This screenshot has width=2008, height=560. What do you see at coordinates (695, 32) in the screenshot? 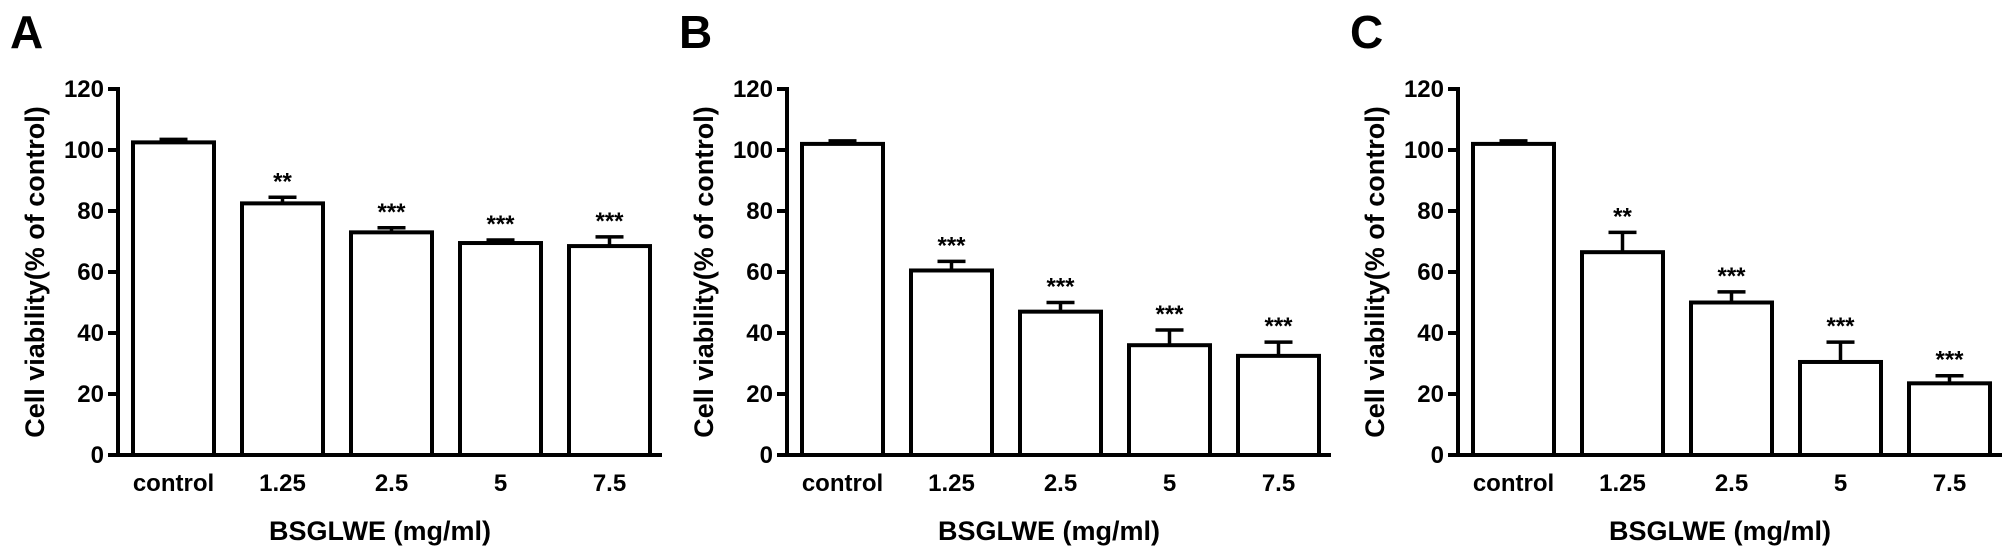
I see `panel-letter: B` at bounding box center [695, 32].